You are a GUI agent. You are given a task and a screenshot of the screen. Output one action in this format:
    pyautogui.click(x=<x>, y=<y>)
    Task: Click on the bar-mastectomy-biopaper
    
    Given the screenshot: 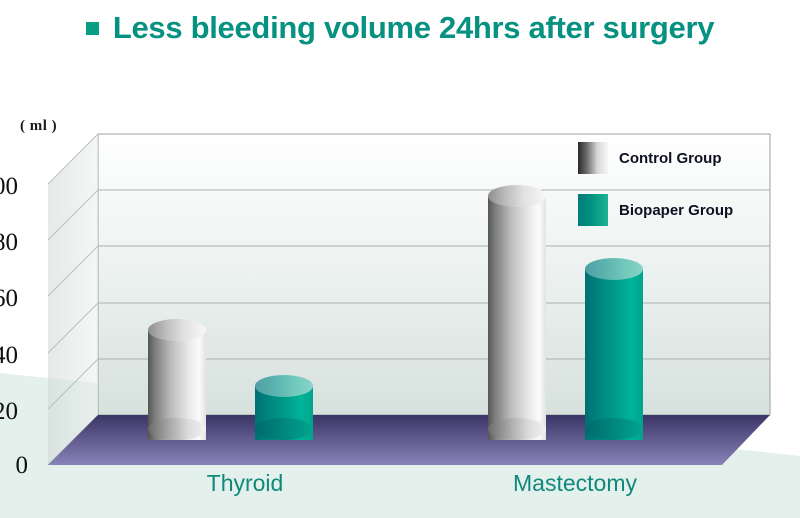 What is the action you would take?
    pyautogui.click(x=614, y=349)
    